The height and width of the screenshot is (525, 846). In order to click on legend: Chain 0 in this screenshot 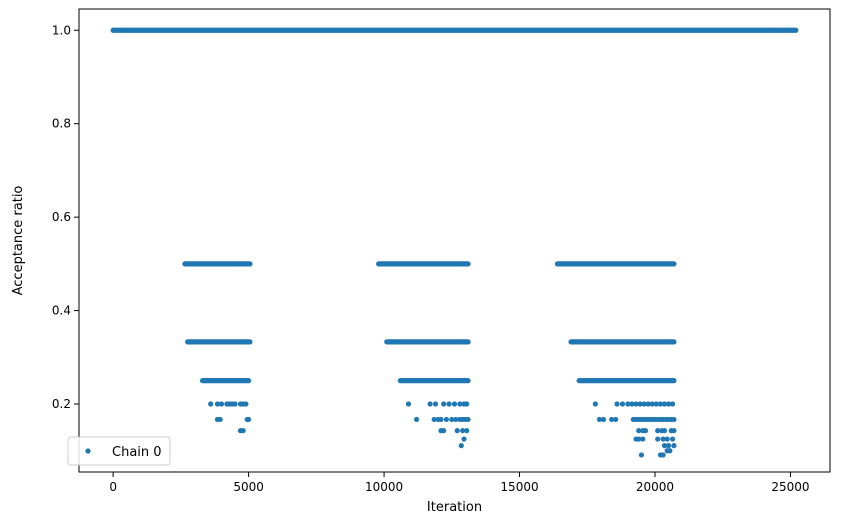, I will do `click(119, 451)`.